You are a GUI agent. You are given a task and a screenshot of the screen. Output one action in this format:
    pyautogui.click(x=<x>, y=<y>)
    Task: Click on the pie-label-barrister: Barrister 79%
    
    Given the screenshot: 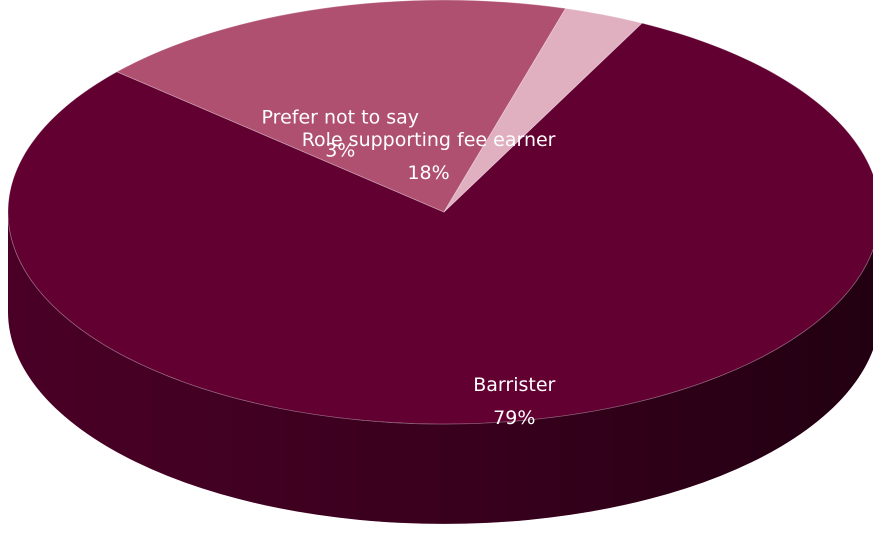 What is the action you would take?
    pyautogui.click(x=514, y=401)
    